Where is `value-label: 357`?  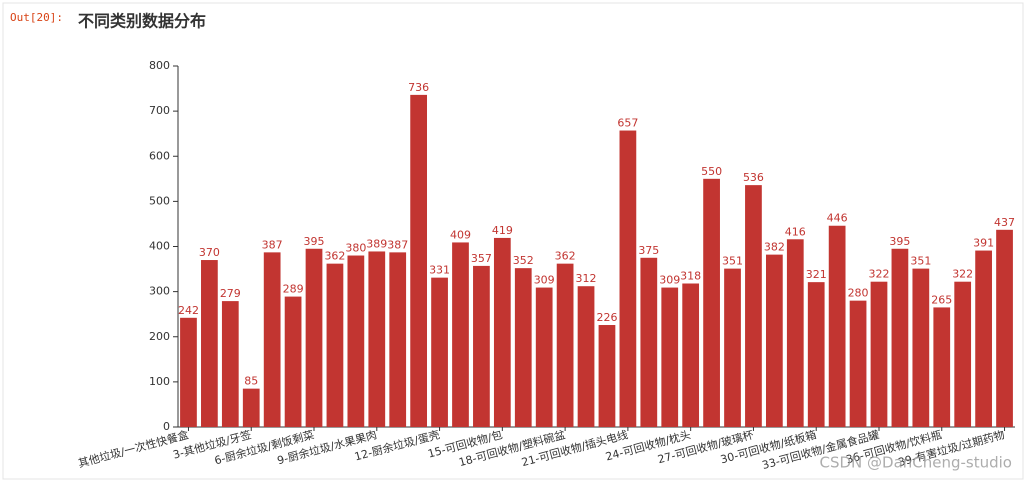 value-label: 357 is located at coordinates (481, 258).